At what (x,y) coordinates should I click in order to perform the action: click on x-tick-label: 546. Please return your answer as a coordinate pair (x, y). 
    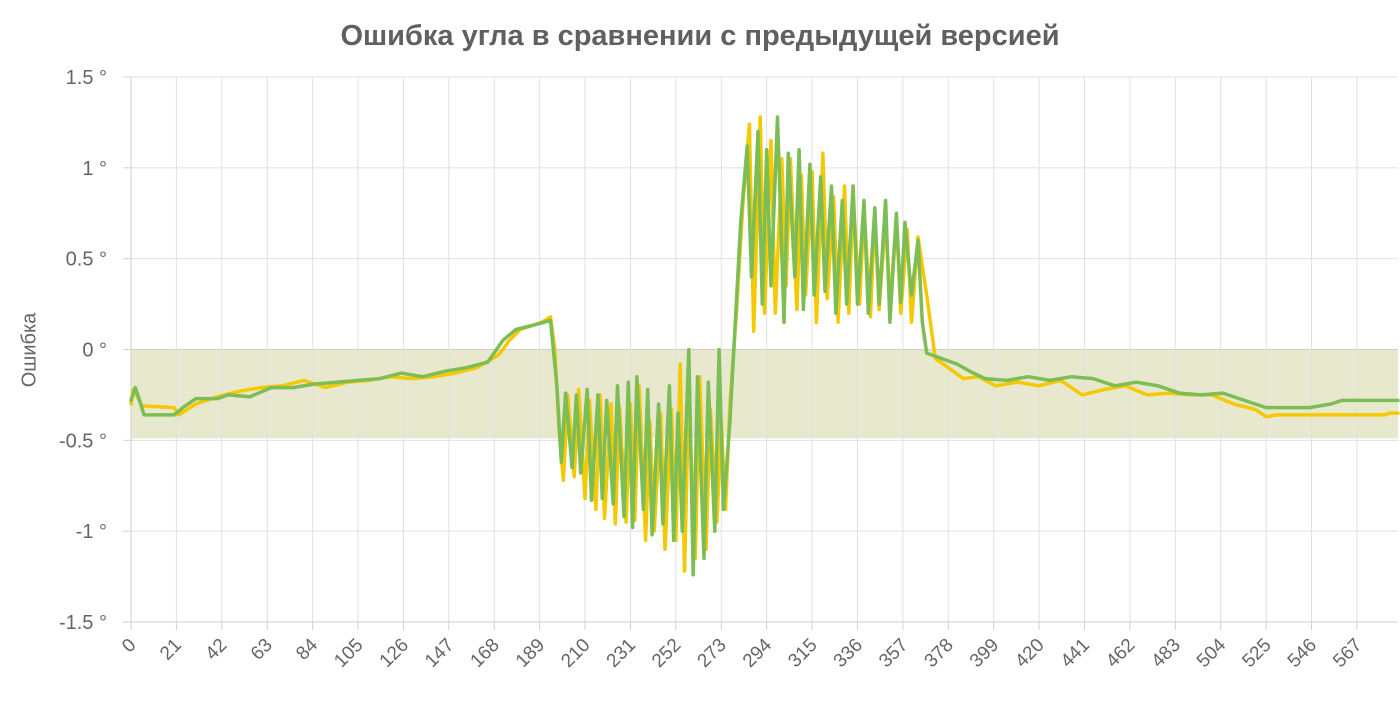
    Looking at the image, I should click on (1302, 653).